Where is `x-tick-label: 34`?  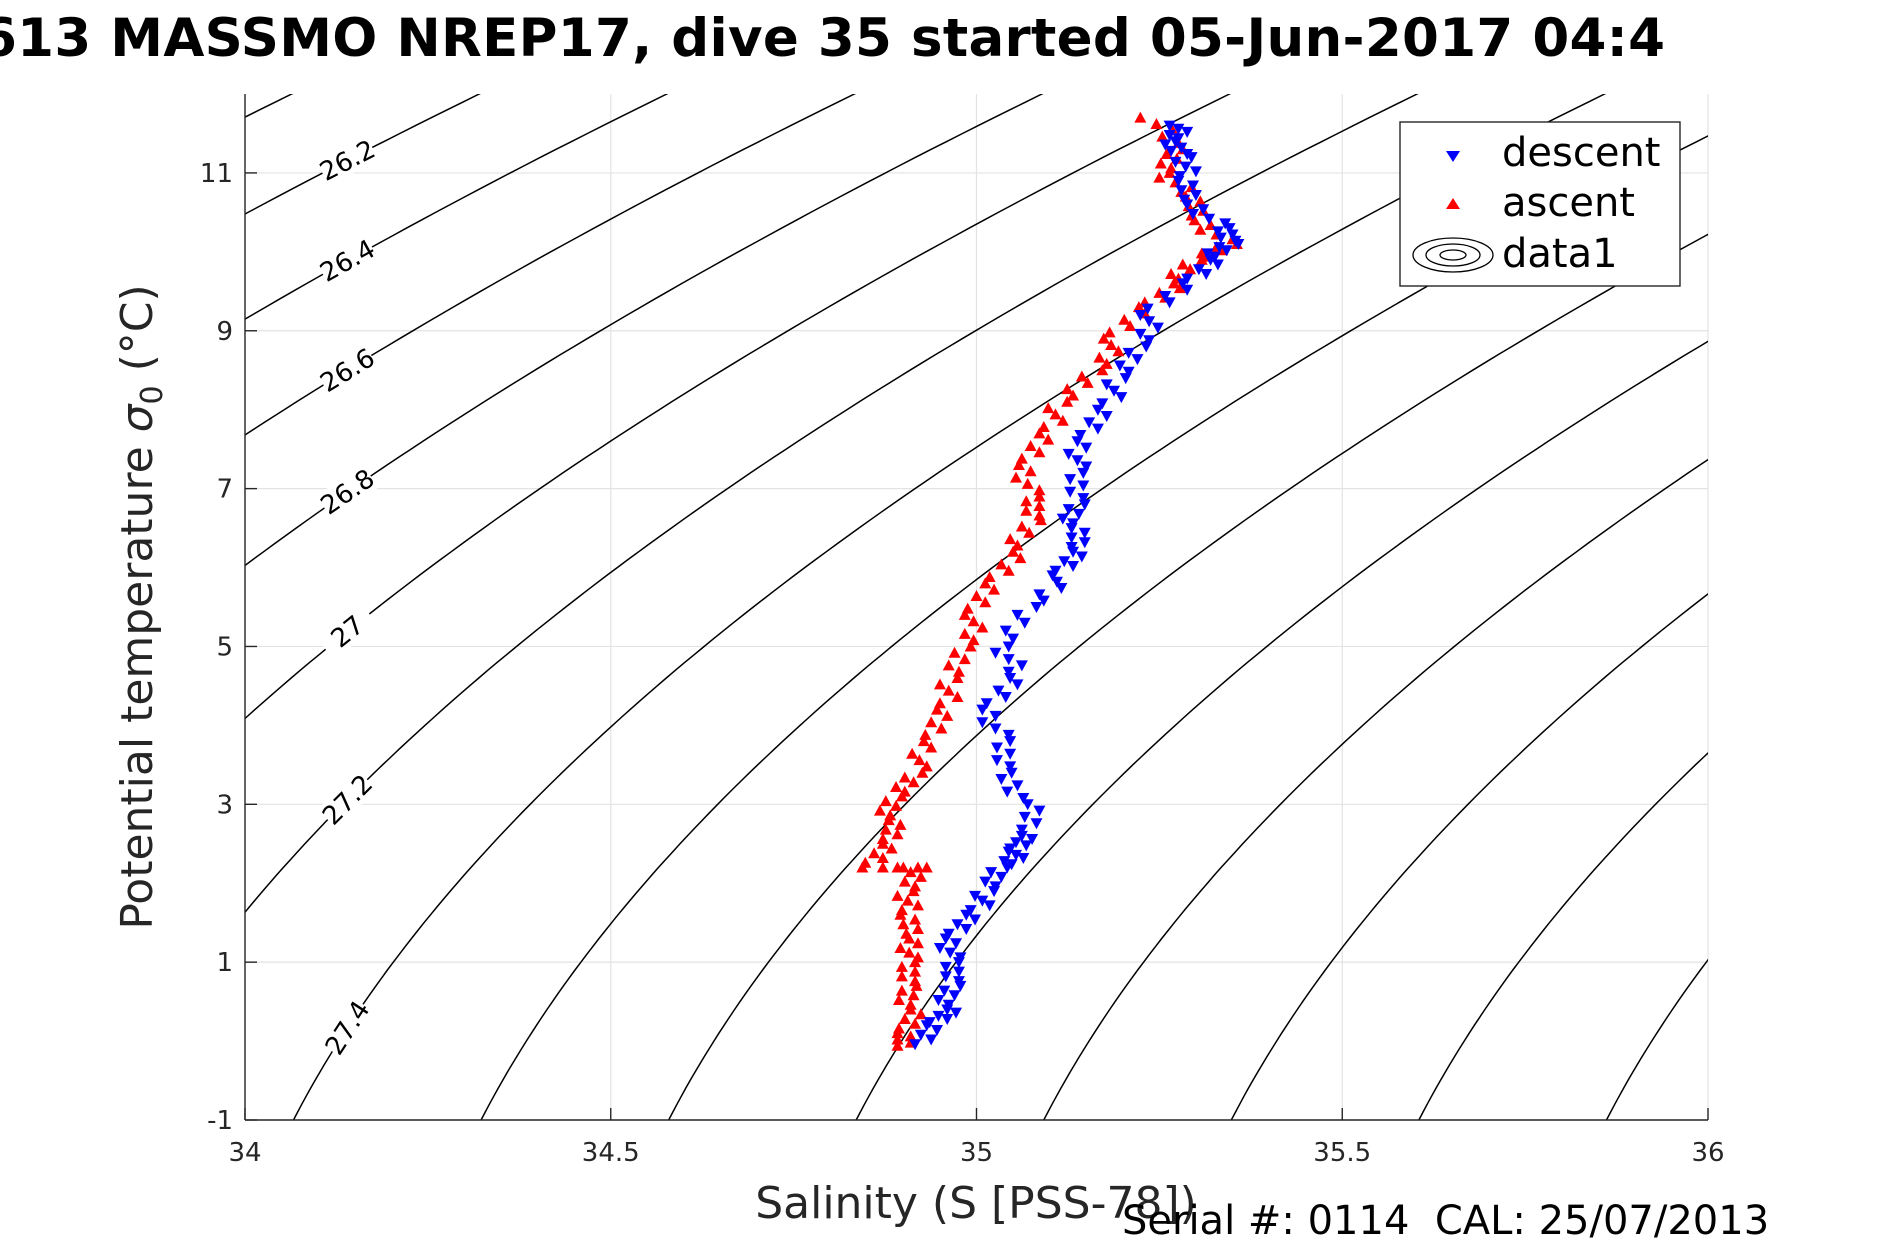 x-tick-label: 34 is located at coordinates (244, 1153).